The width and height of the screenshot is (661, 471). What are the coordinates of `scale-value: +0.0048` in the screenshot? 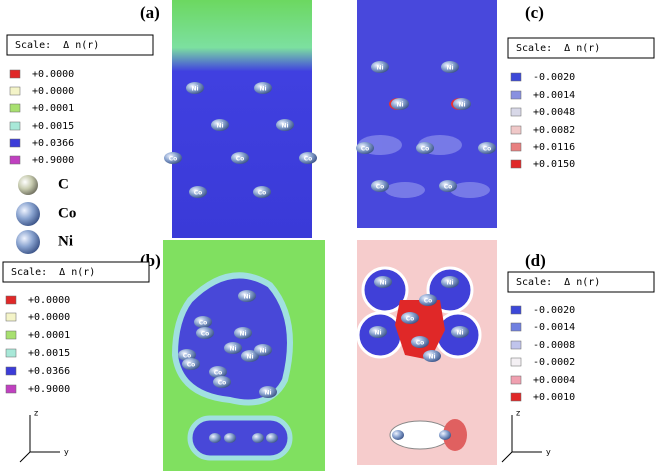 It's located at (554, 112).